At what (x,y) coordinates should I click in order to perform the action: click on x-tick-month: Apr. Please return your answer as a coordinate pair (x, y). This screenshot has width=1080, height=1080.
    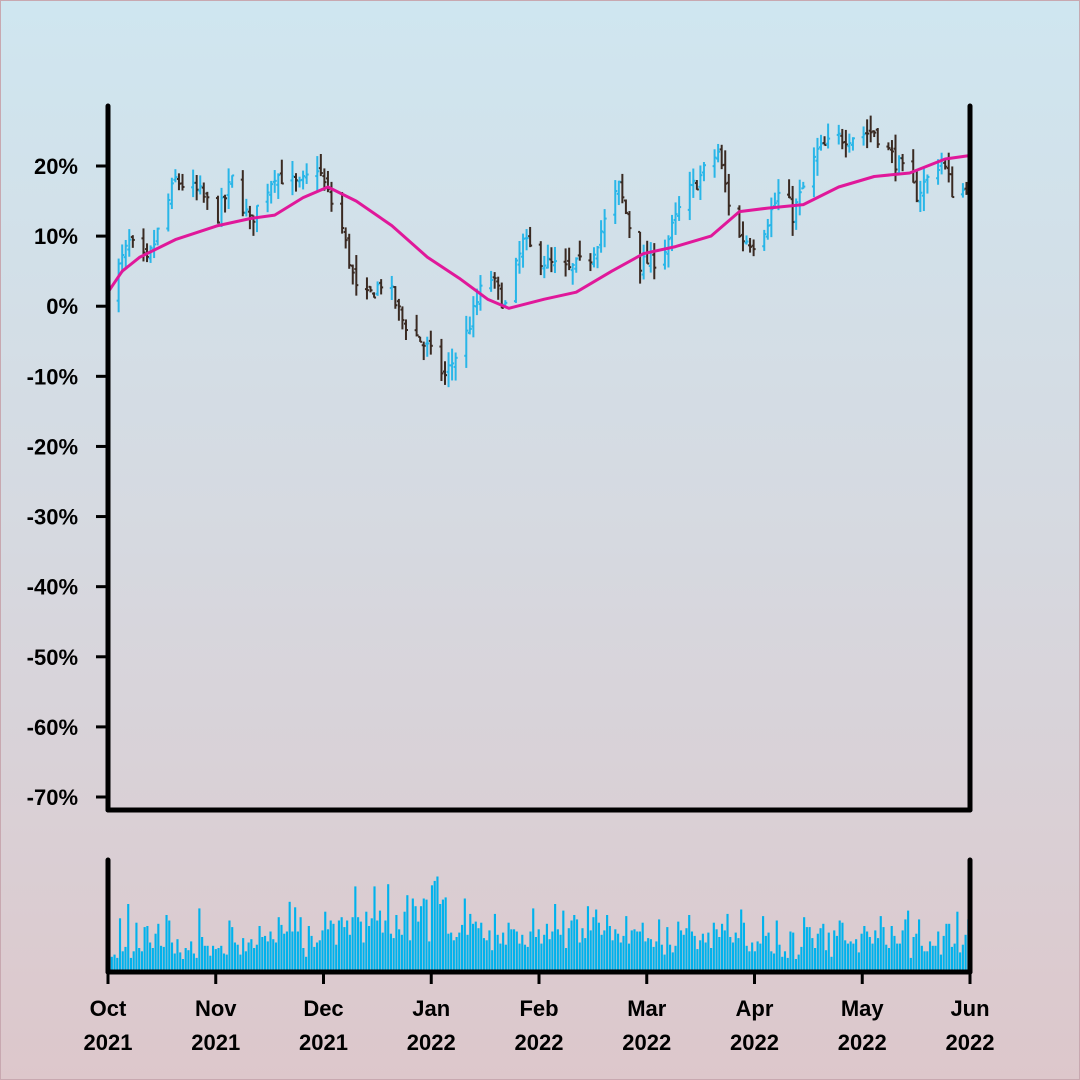
    Looking at the image, I should click on (755, 1008).